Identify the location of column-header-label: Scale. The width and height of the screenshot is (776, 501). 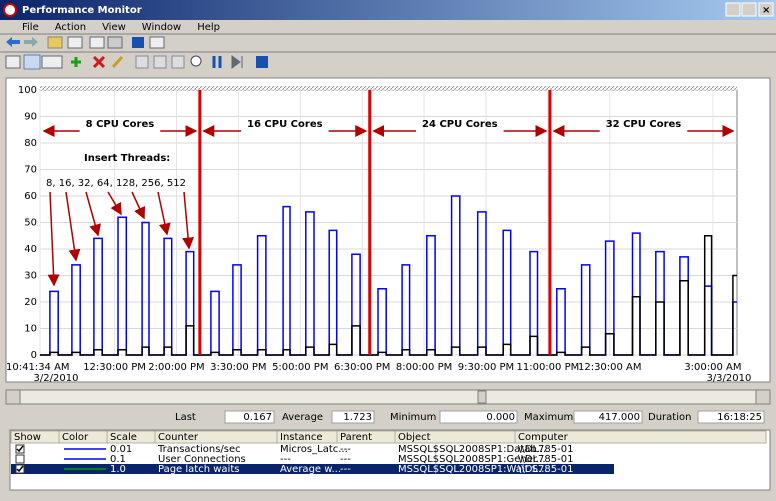
(123, 437).